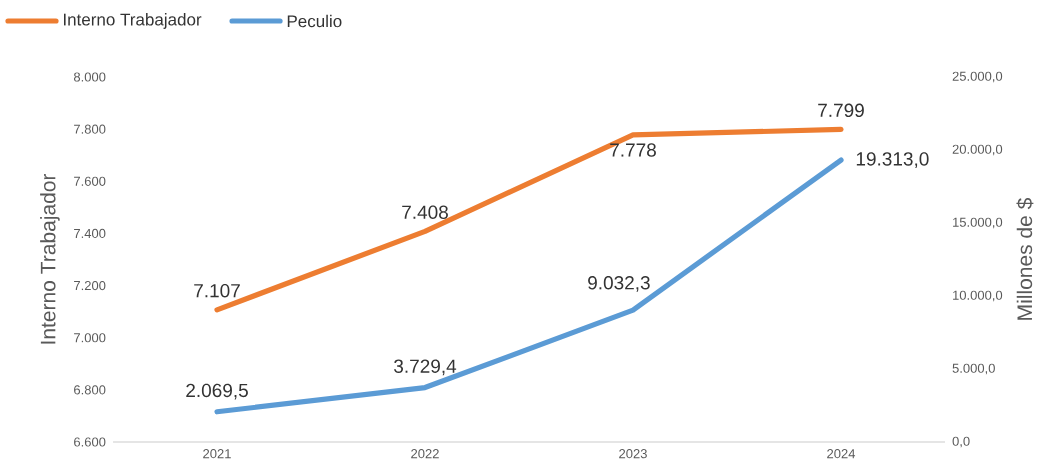 The width and height of the screenshot is (1049, 473). I want to click on data-label: 7.408, so click(425, 212).